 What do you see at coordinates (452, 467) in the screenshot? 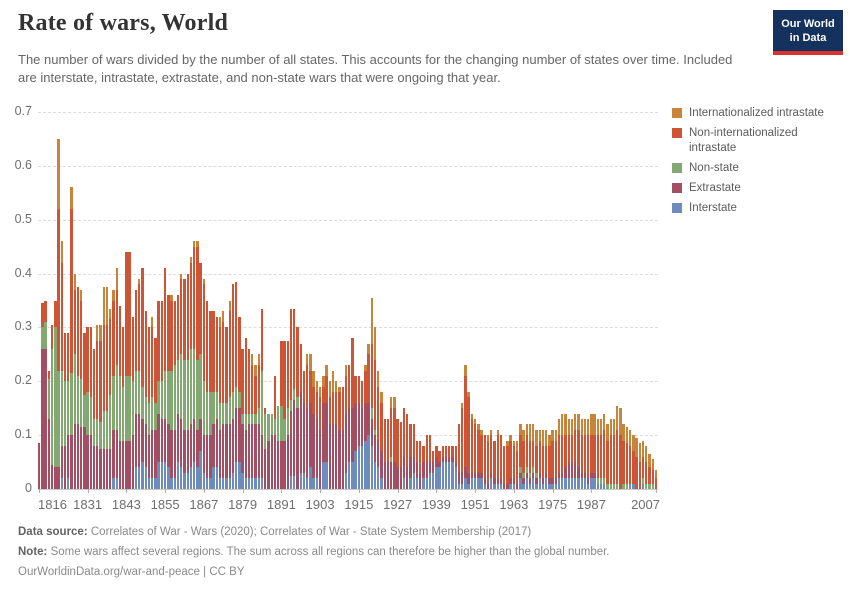
I see `bar-1944` at bounding box center [452, 467].